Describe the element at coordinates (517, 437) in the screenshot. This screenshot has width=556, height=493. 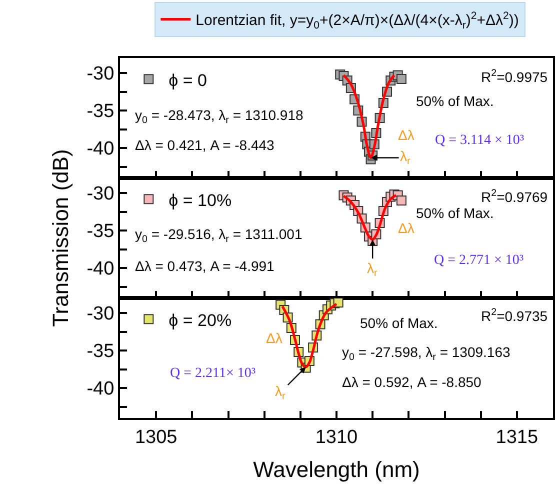
I see `x-tick-label: 1315` at that location.